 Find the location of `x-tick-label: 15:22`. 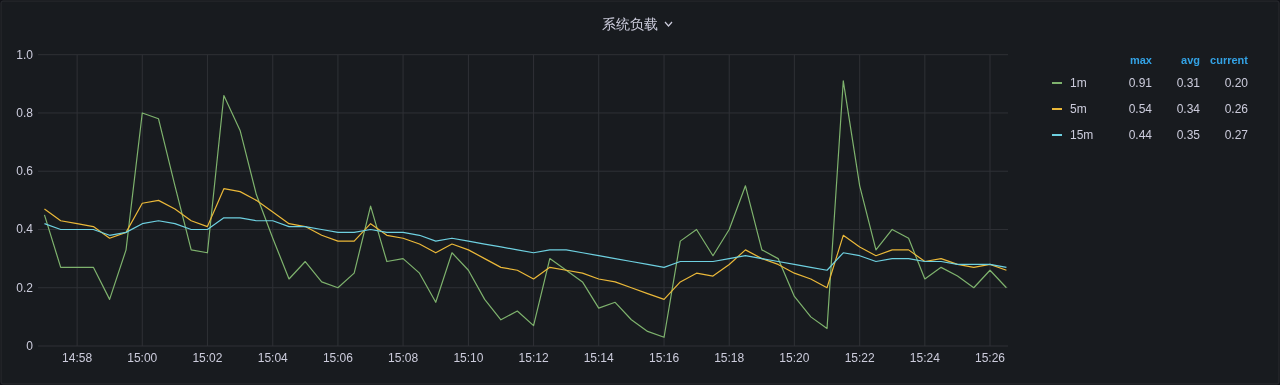

x-tick-label: 15:22 is located at coordinates (860, 358).